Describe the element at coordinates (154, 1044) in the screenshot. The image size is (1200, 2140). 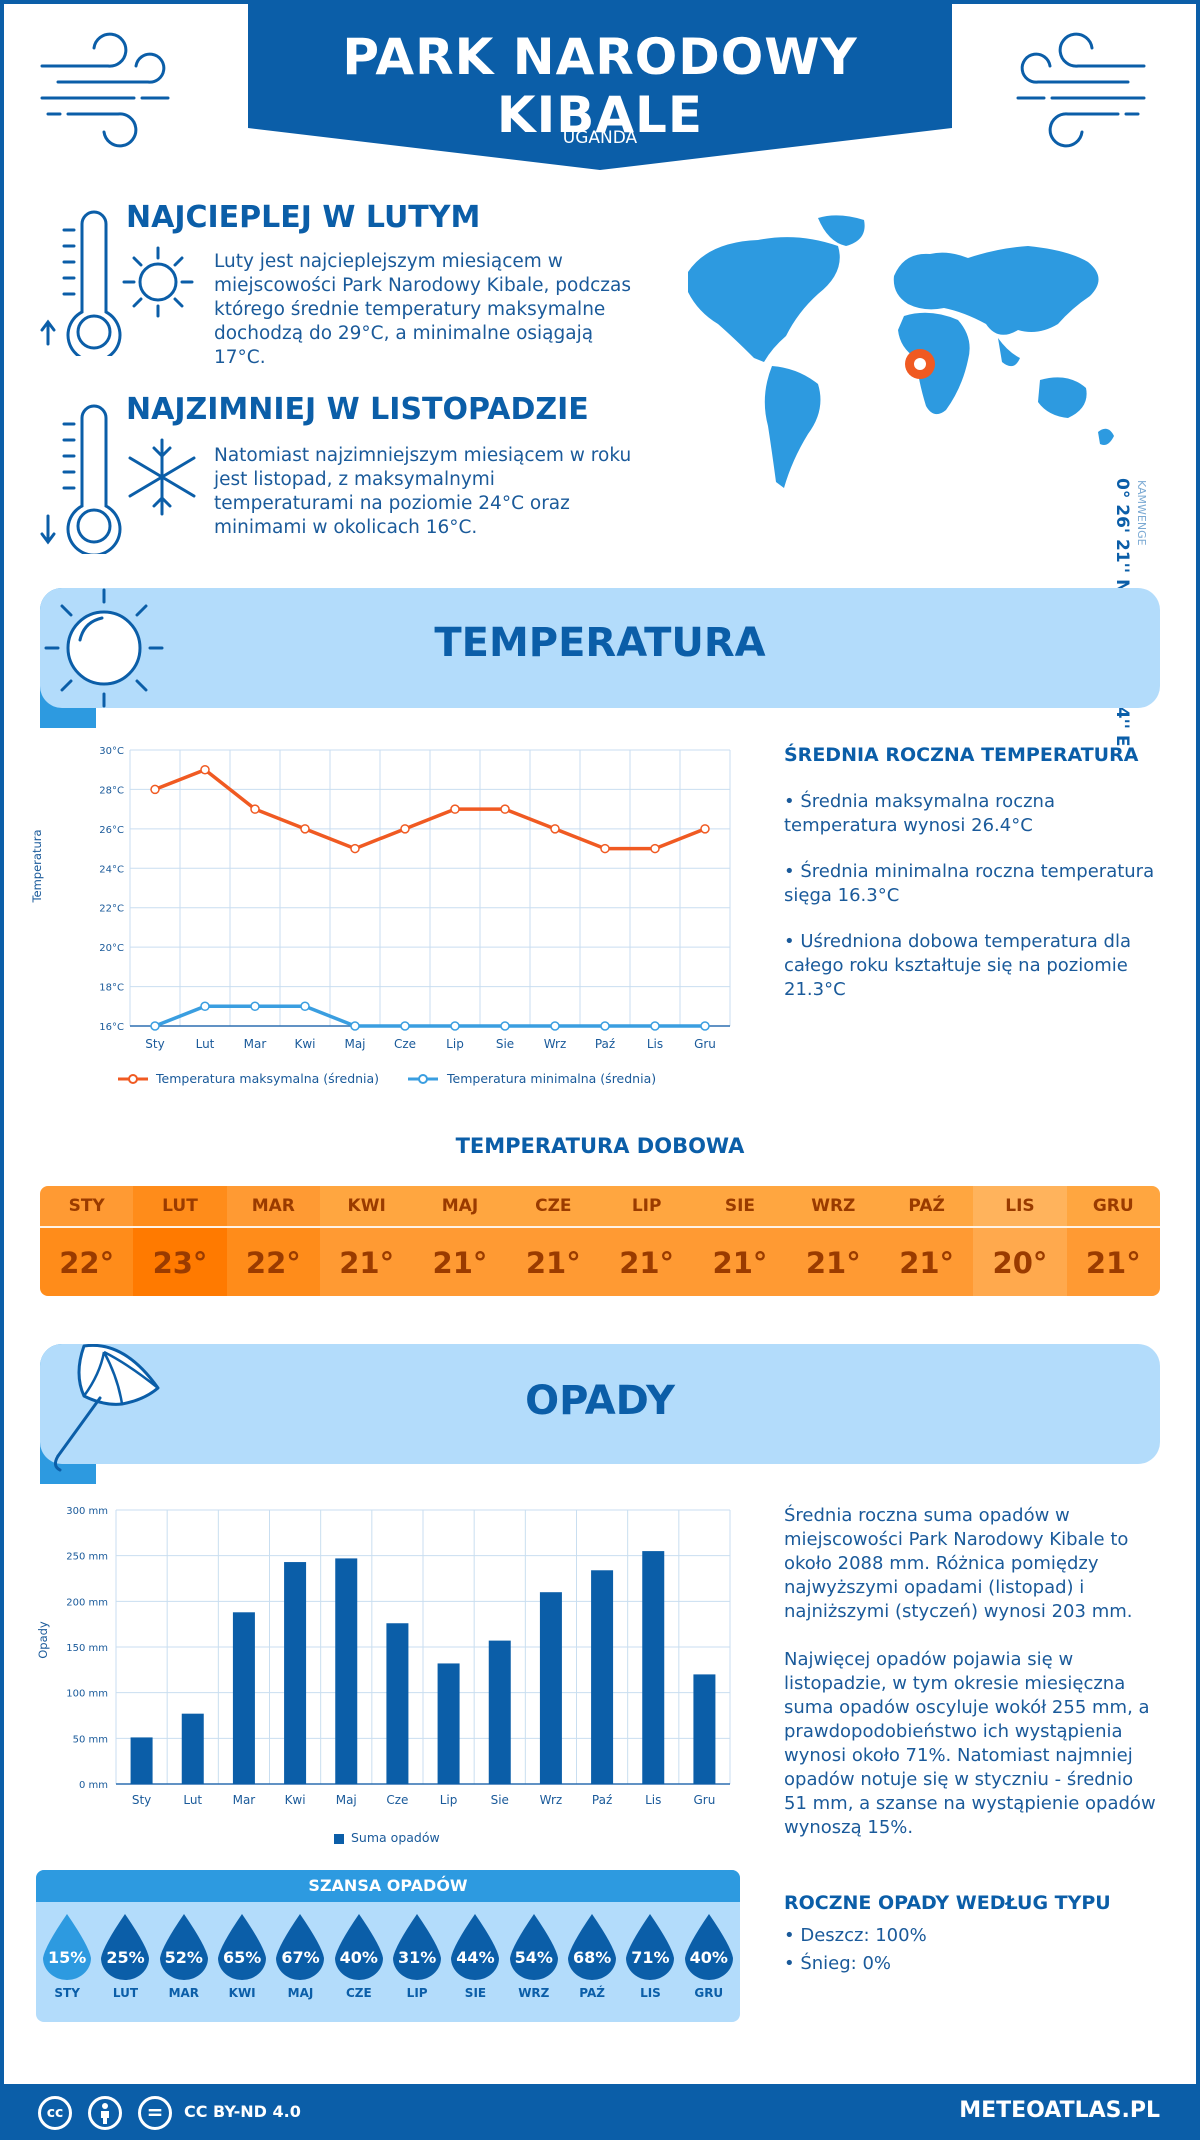
I see `temp-x-tick: Sty` at that location.